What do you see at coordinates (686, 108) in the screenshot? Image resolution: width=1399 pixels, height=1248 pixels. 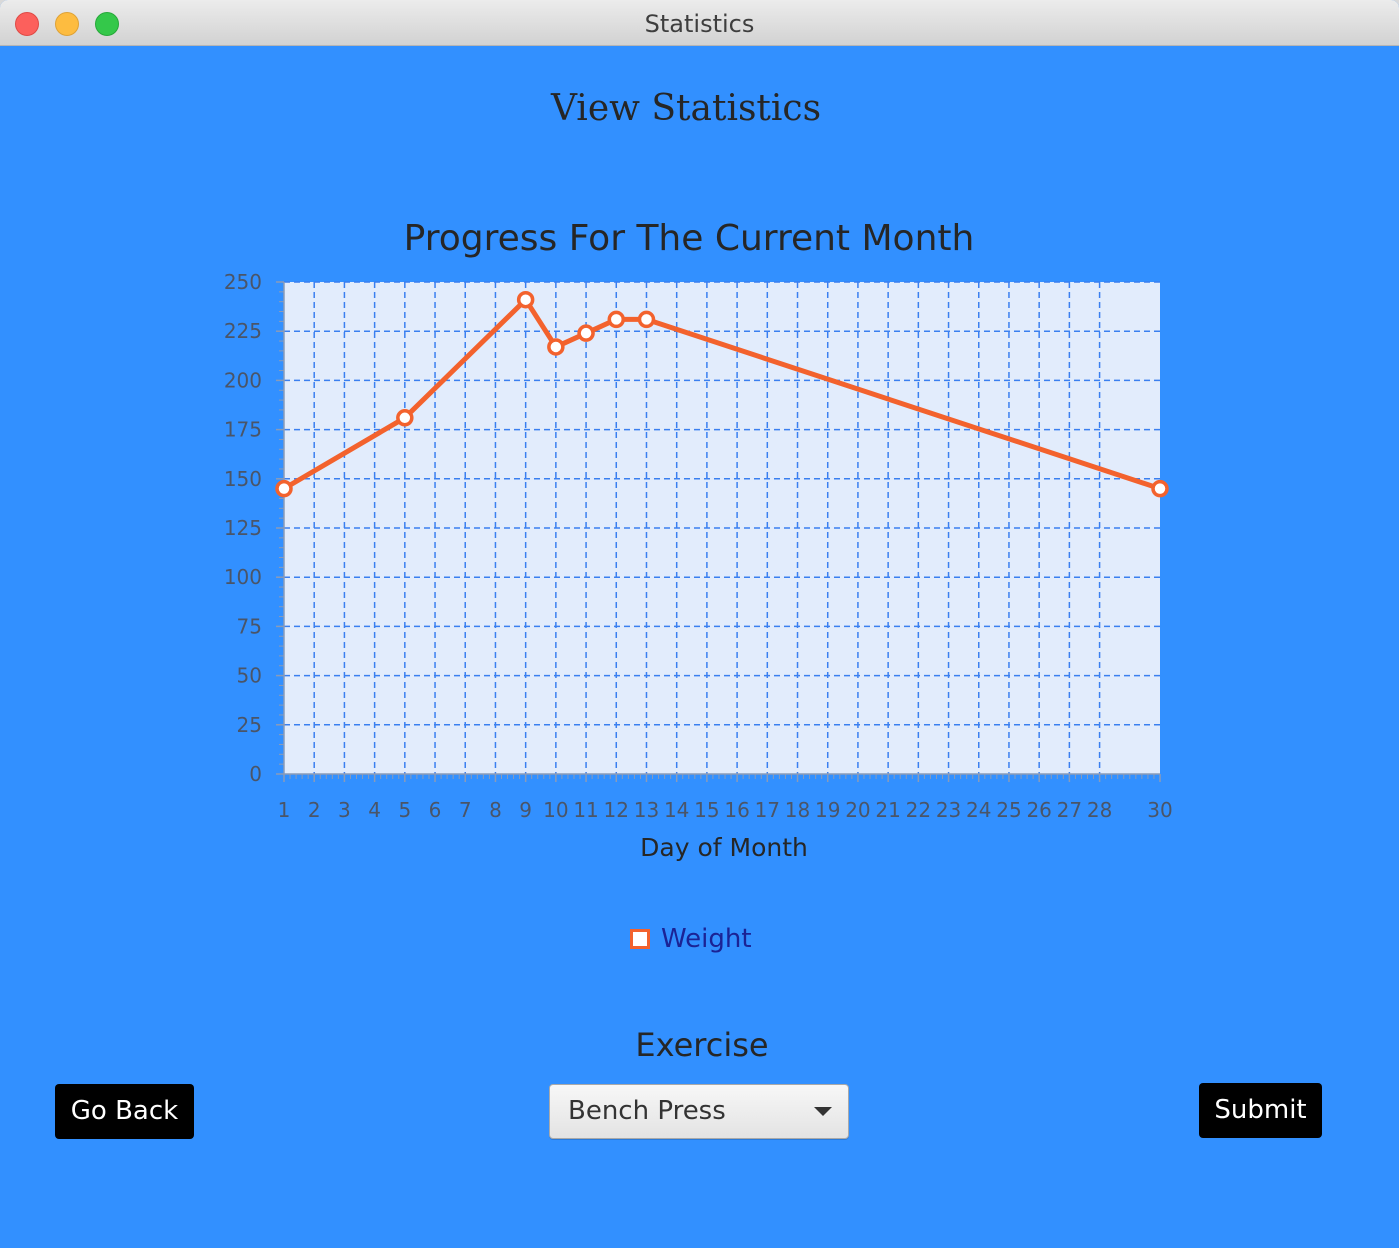 I see `page-title: View Statistics` at bounding box center [686, 108].